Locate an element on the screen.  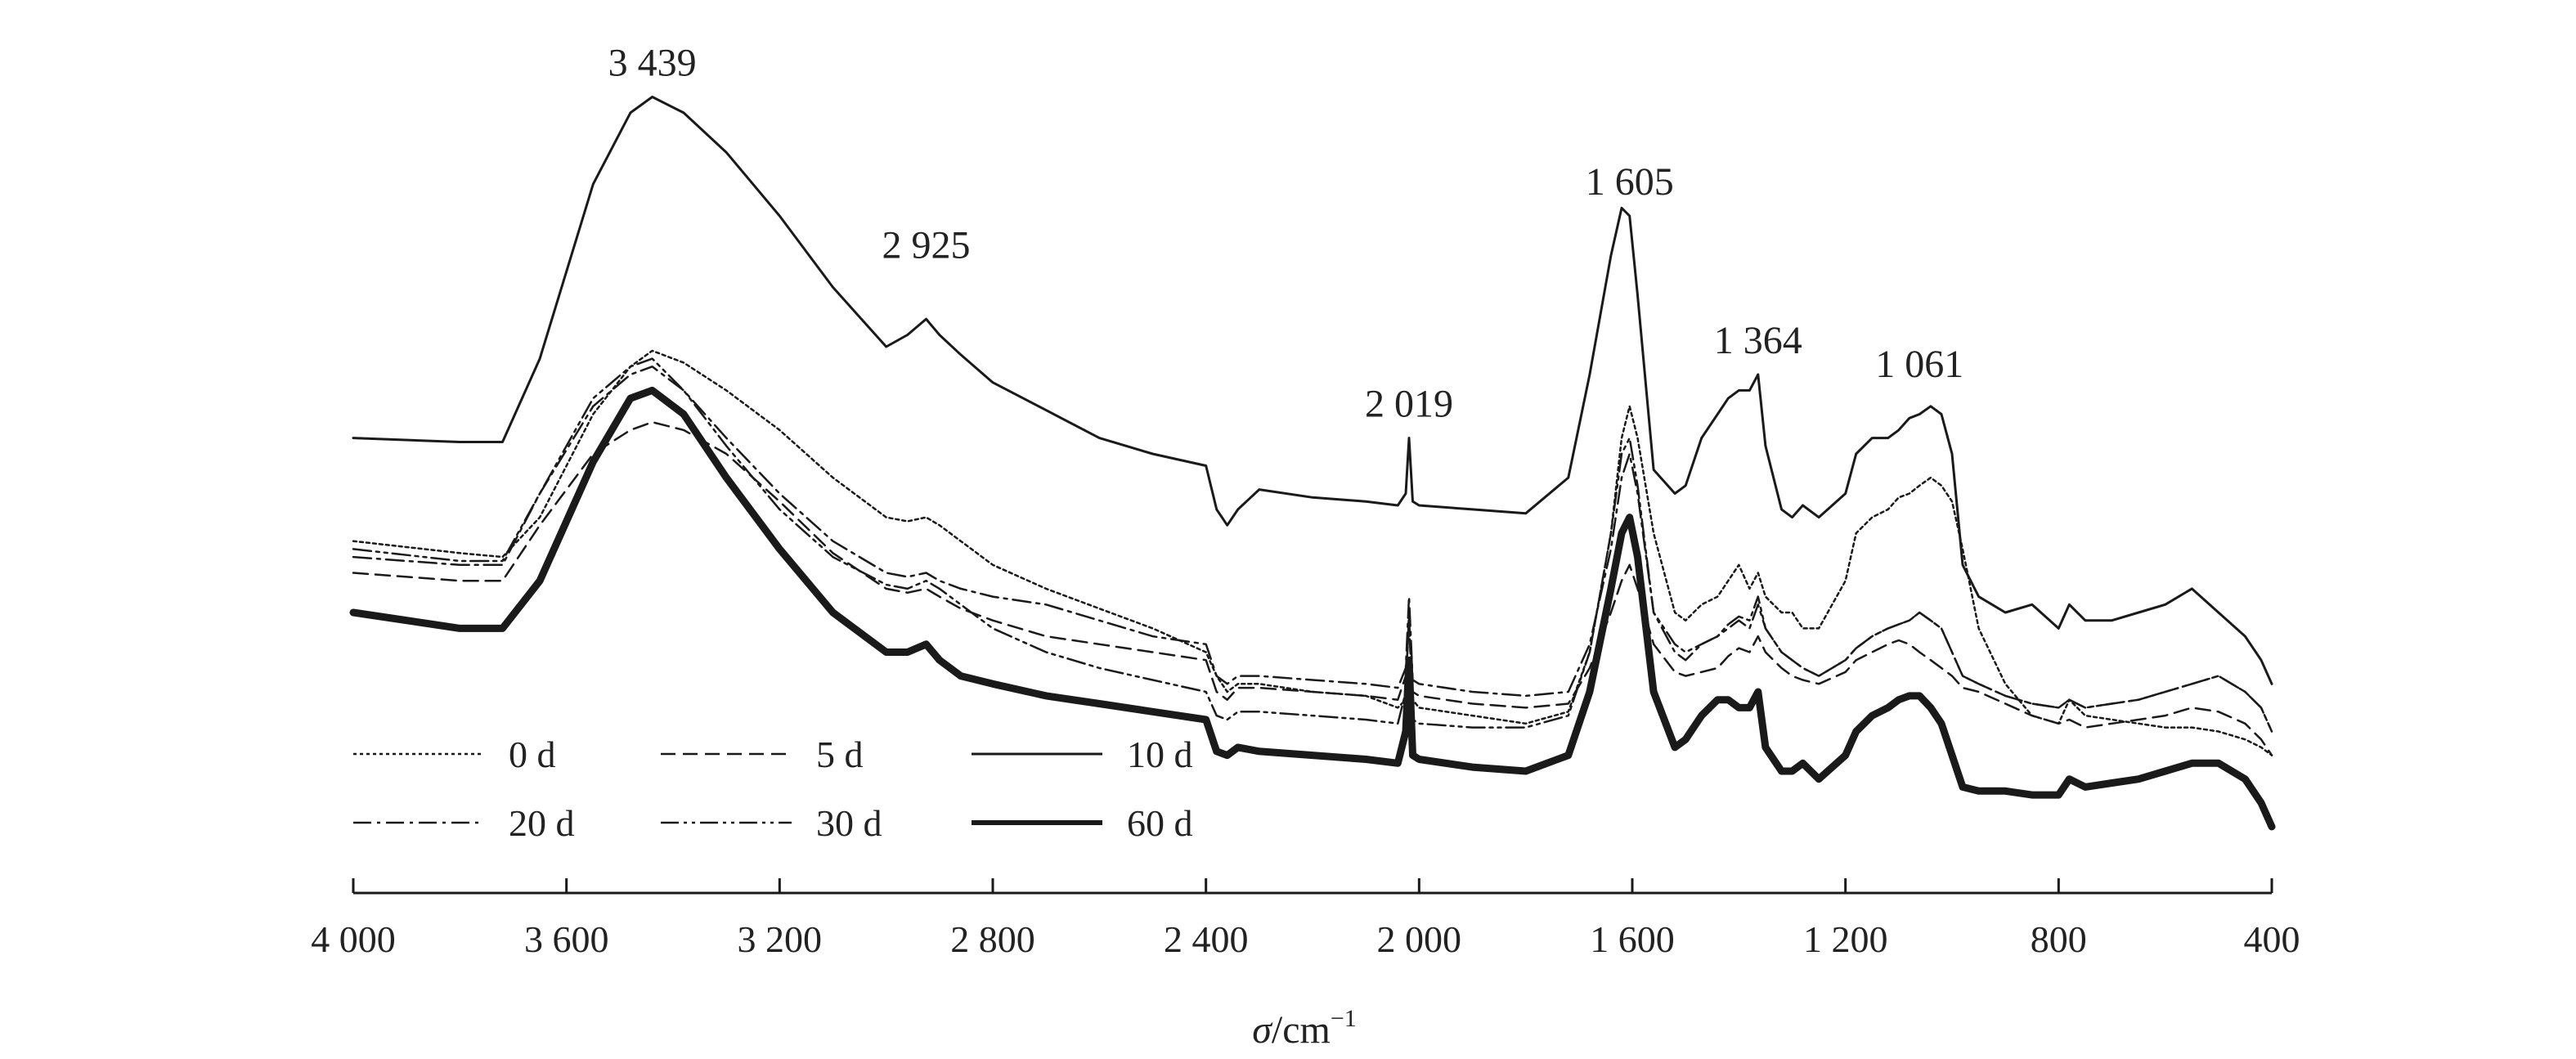
x-axis-unit: /cm is located at coordinates (1301, 1030).